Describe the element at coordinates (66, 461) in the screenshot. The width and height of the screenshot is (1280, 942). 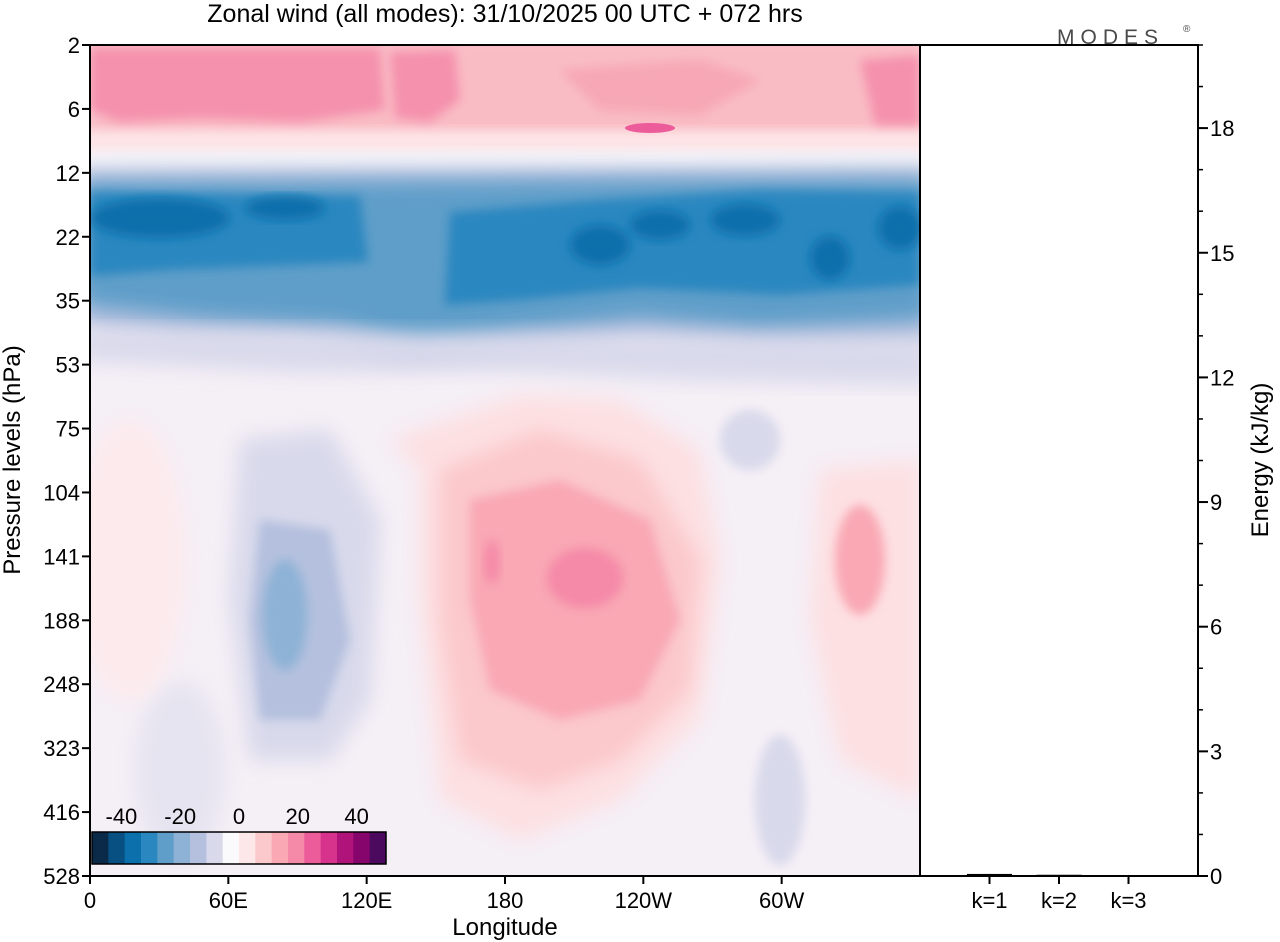
I see `heatmap-y-axis: 2 6 12 22 35 53 75 104 141 188 248 323 416 528` at that location.